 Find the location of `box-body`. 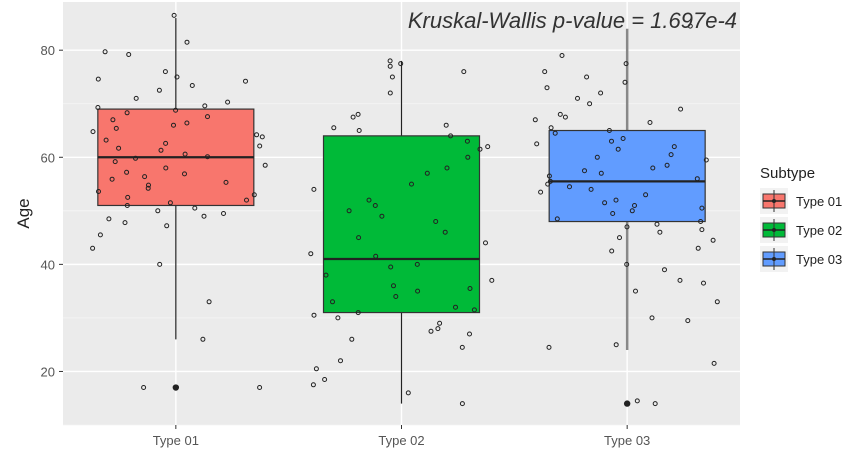

box-body is located at coordinates (627, 176).